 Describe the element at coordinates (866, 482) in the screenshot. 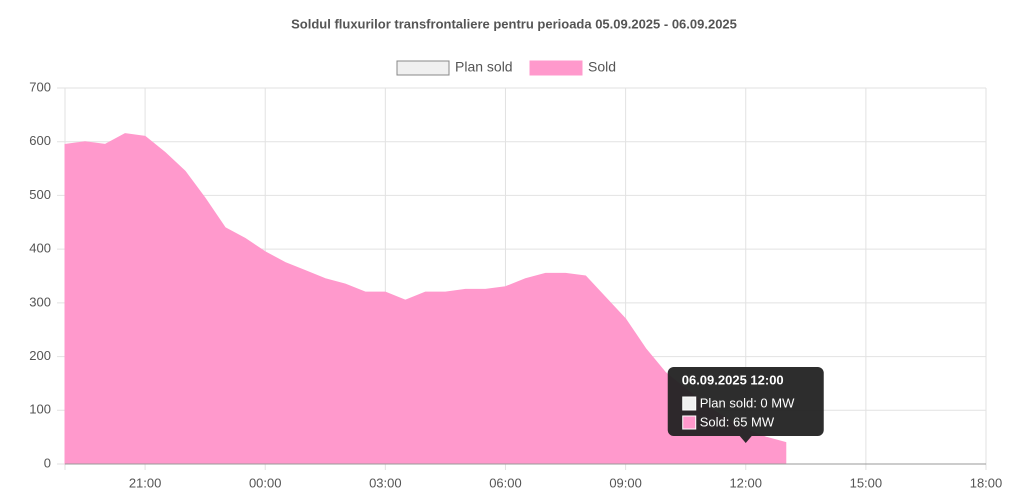

I see `x-tick-label: 15:00` at that location.